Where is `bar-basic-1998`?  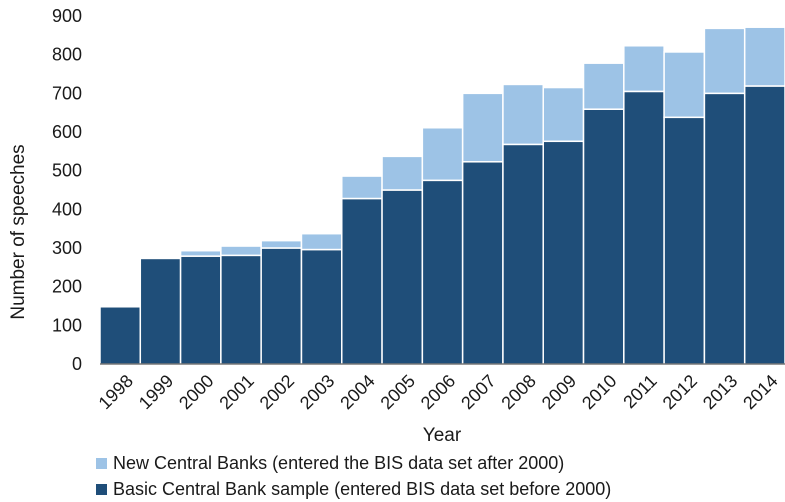
bar-basic-1998 is located at coordinates (120, 335).